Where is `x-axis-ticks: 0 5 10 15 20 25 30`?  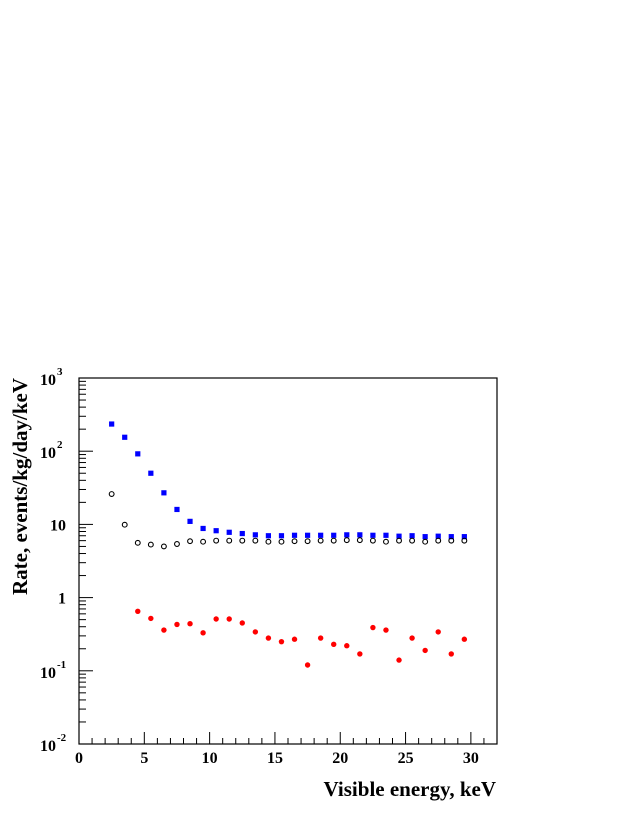 x-axis-ticks: 0 5 10 15 20 25 30 is located at coordinates (286, 749).